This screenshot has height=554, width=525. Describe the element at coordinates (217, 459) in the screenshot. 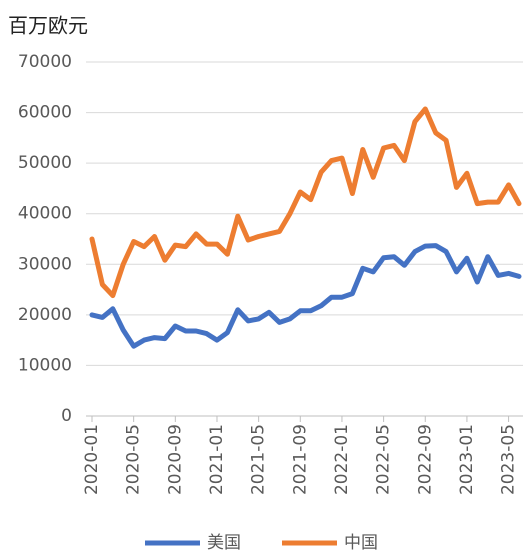

I see `x-tick-label: 2021-01` at that location.